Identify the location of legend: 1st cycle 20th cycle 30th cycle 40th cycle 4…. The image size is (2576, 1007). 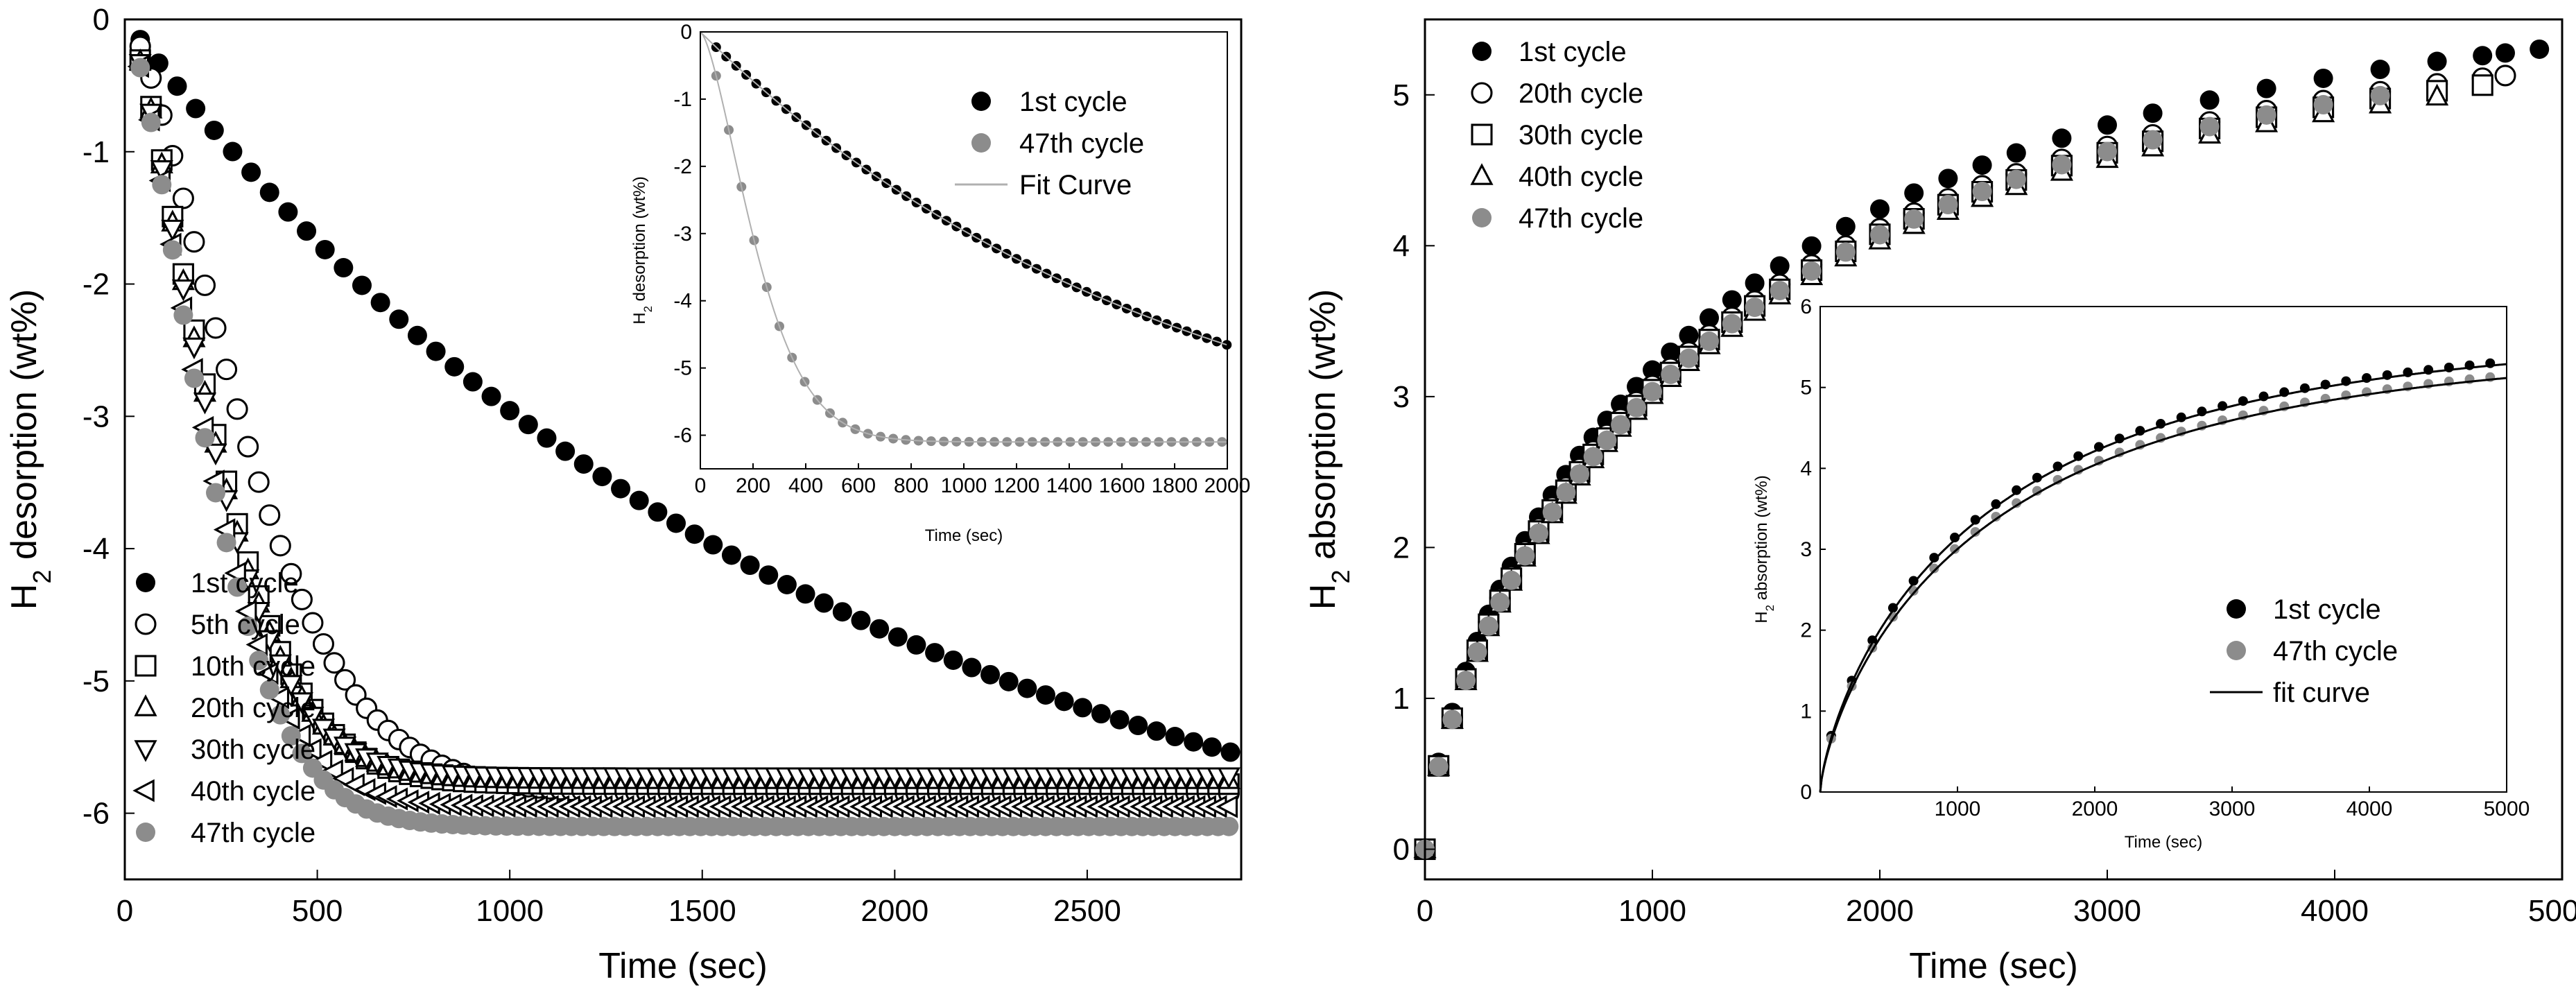
(1556, 136).